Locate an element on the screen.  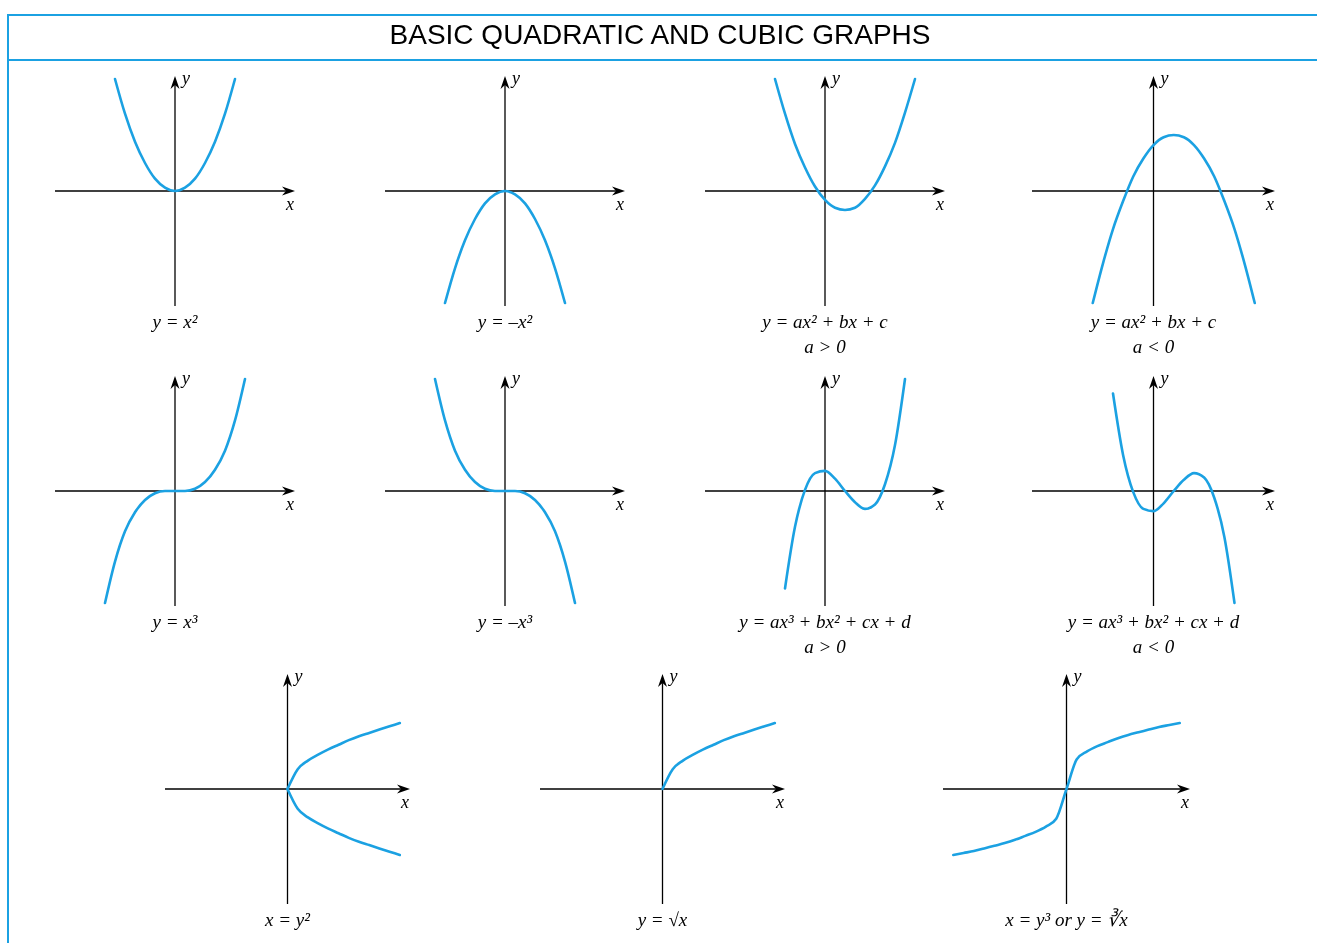
text: y = x³ is located at coordinates (174, 621).